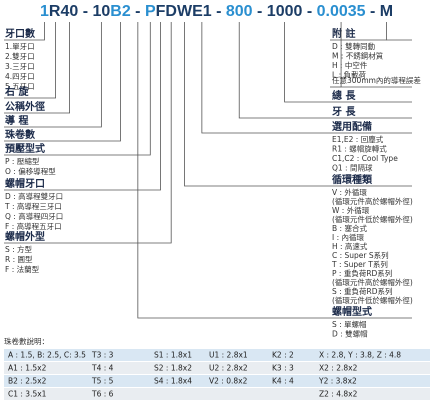 This screenshot has height=403, width=432. Describe the element at coordinates (376, 80) in the screenshot. I see `label-heading: 任意300mm內的導程誤差` at that location.